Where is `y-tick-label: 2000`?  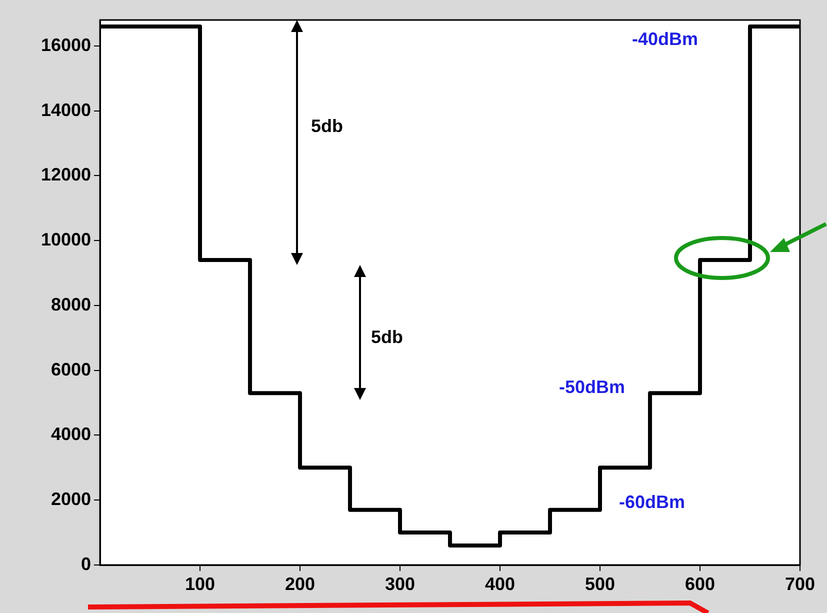
y-tick-label: 2000 is located at coordinates (70, 499).